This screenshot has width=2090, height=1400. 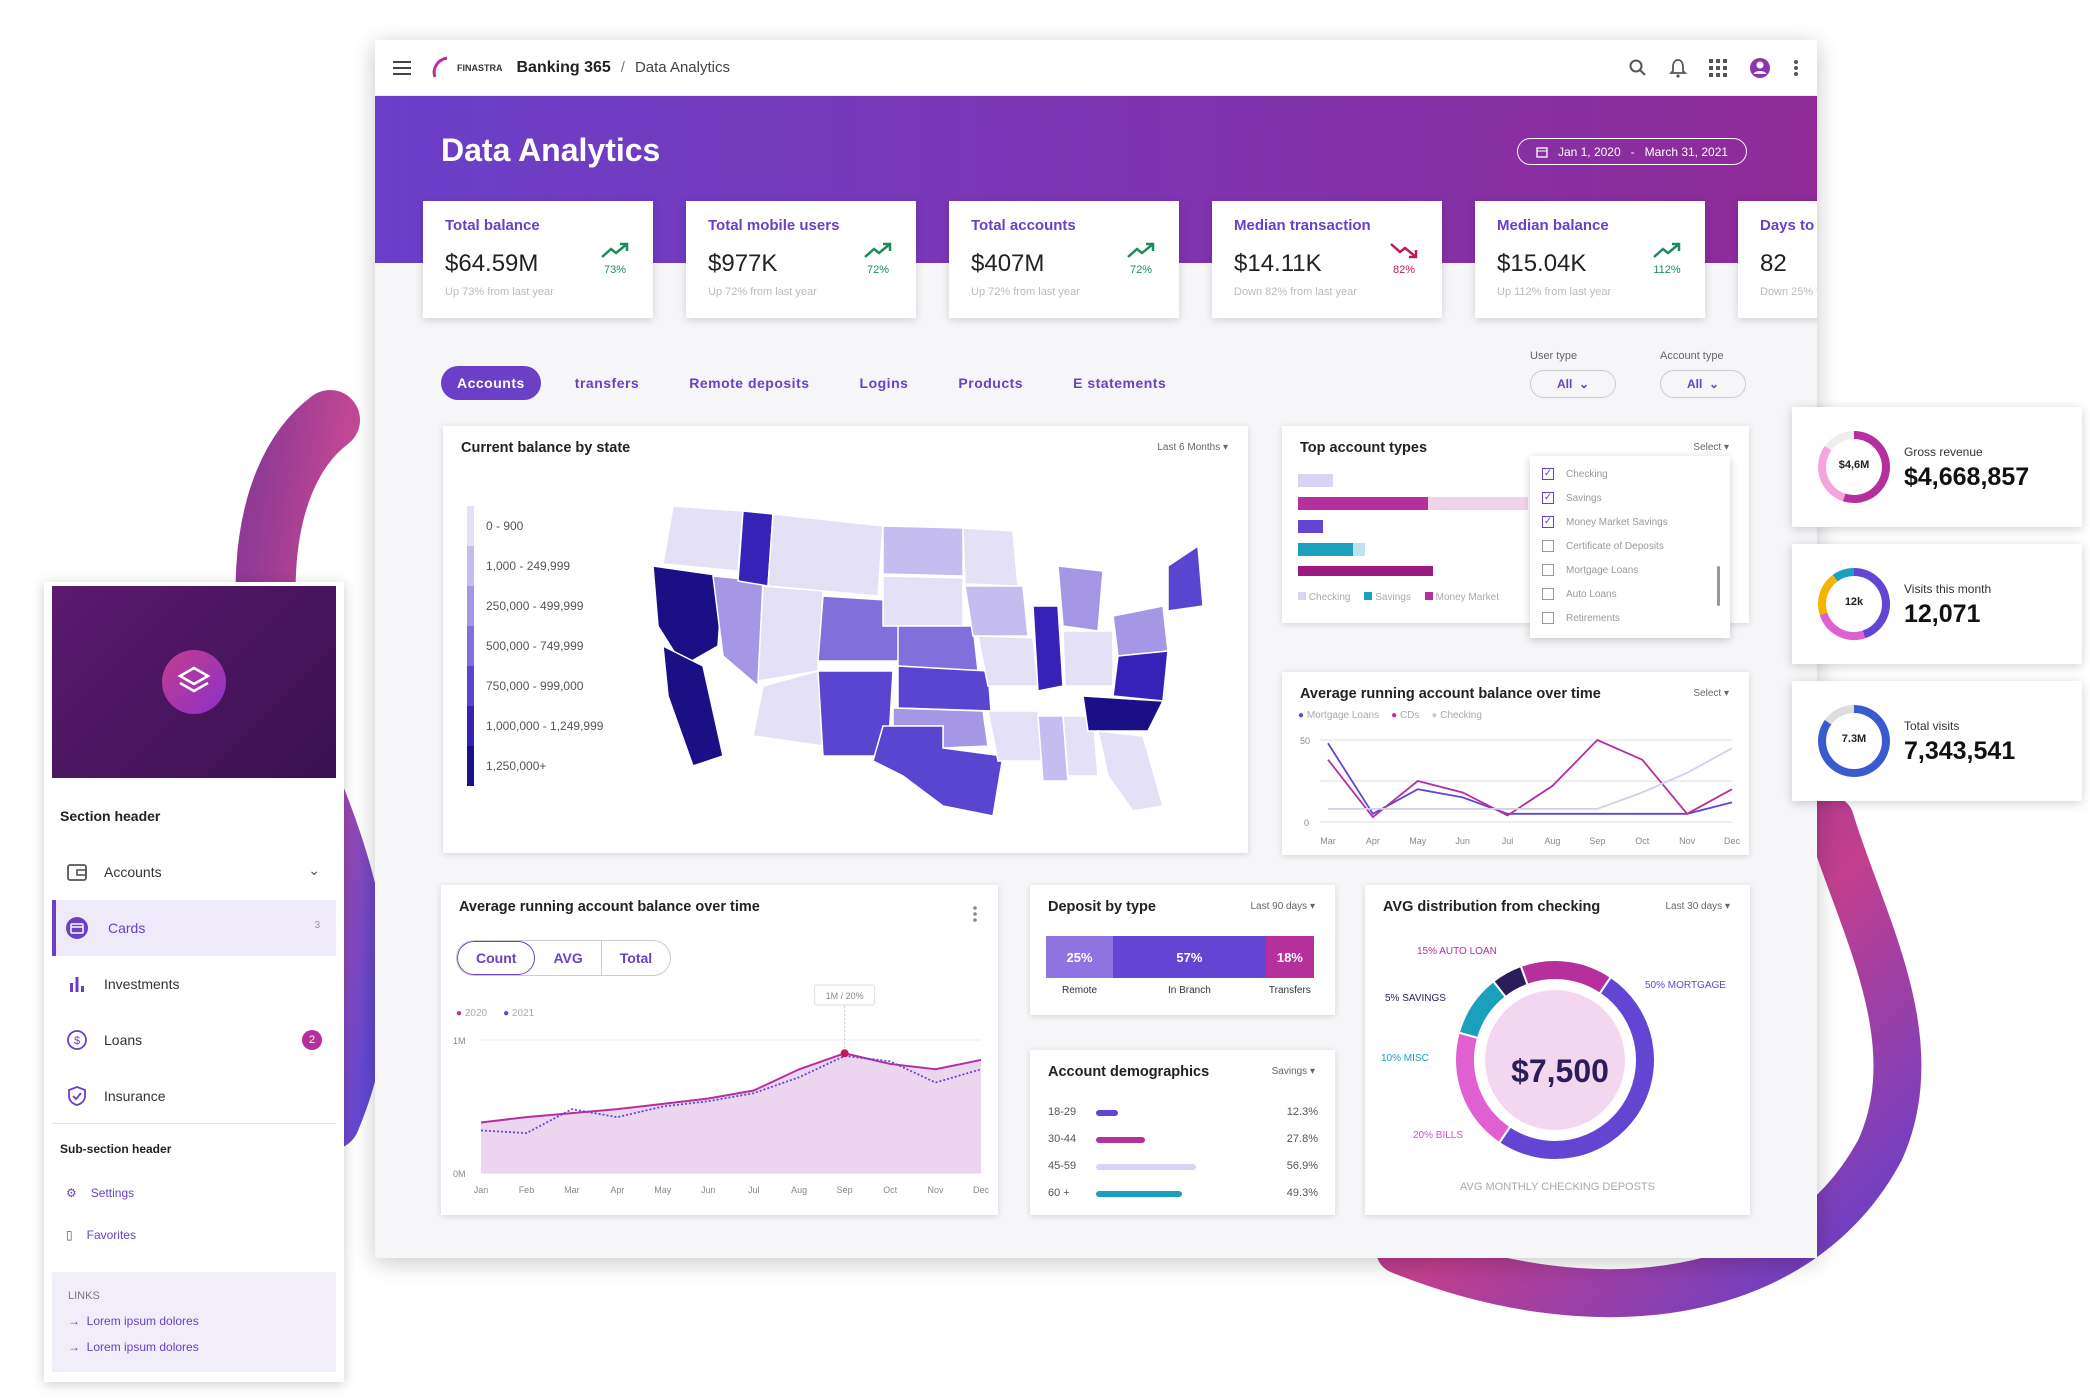 I want to click on scrollbar, so click(x=1718, y=586).